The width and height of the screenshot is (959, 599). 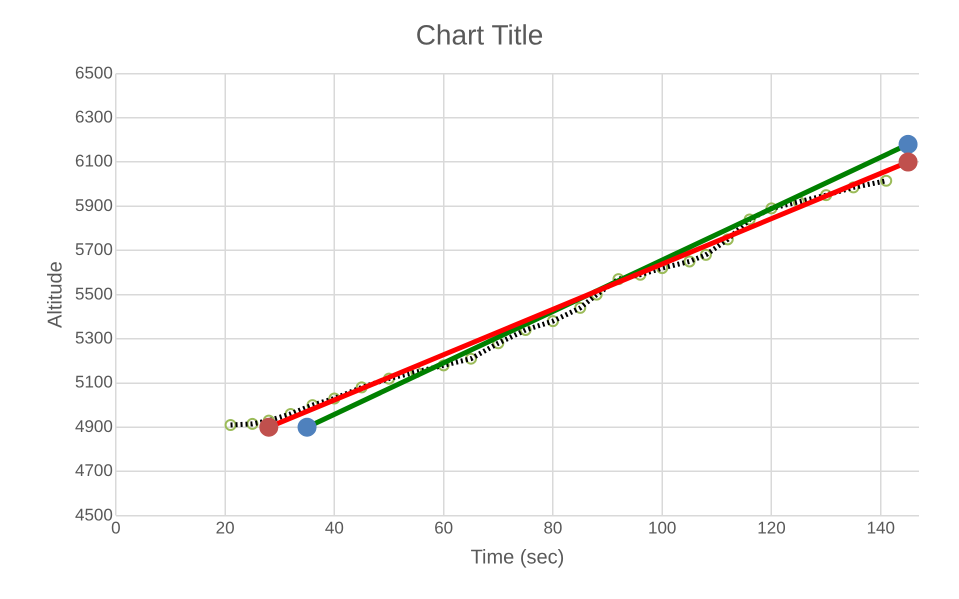 What do you see at coordinates (93, 382) in the screenshot?
I see `y-tick-label: 5100` at bounding box center [93, 382].